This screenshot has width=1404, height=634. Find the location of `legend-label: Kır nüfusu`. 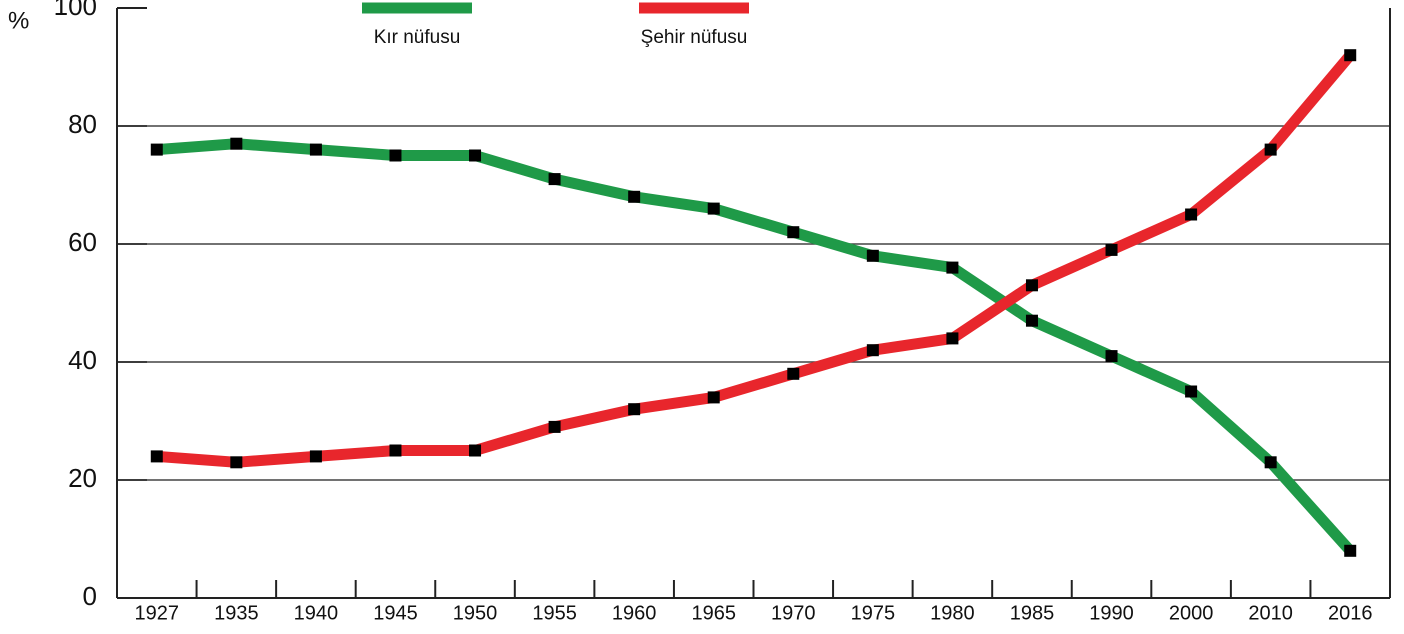

legend-label: Kır nüfusu is located at coordinates (417, 37).